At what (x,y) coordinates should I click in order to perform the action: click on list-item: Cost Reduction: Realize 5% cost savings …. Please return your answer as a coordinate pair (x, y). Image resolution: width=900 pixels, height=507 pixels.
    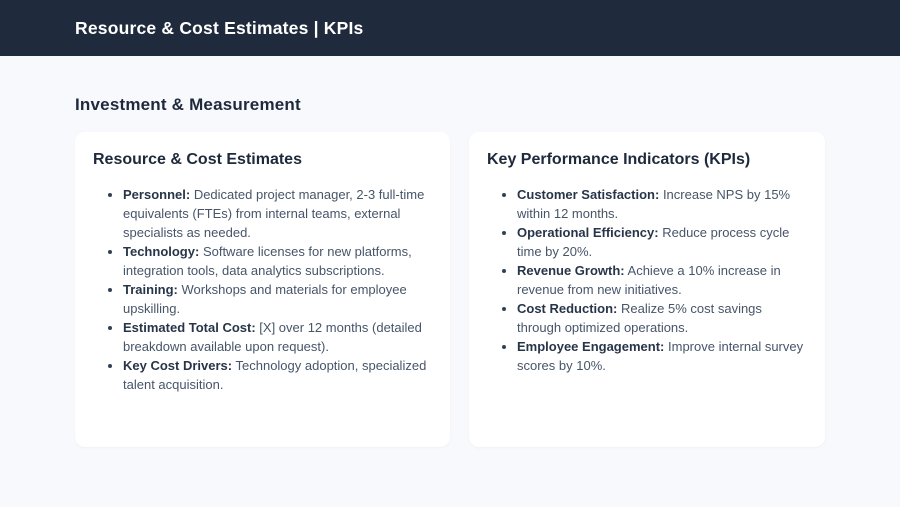
    Looking at the image, I should click on (662, 318).